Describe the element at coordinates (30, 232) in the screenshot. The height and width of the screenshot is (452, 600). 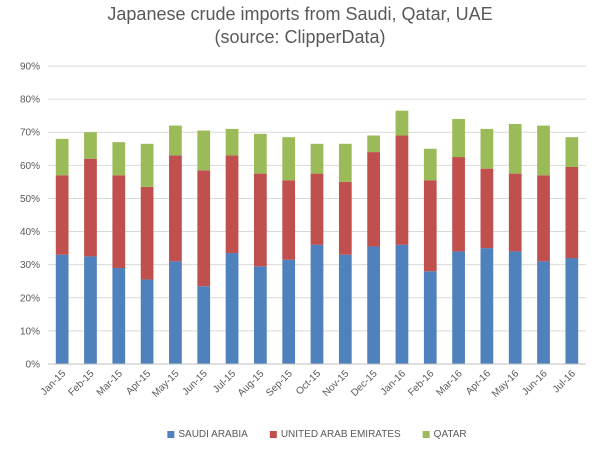
I see `y-tick-label: 40%` at that location.